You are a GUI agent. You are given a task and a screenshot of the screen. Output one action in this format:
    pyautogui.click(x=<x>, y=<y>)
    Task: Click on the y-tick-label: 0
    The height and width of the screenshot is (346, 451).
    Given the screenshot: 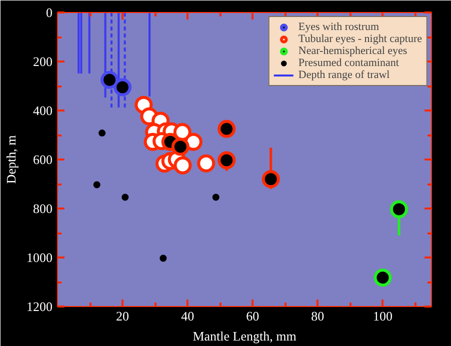 What is the action you would take?
    pyautogui.click(x=49, y=12)
    